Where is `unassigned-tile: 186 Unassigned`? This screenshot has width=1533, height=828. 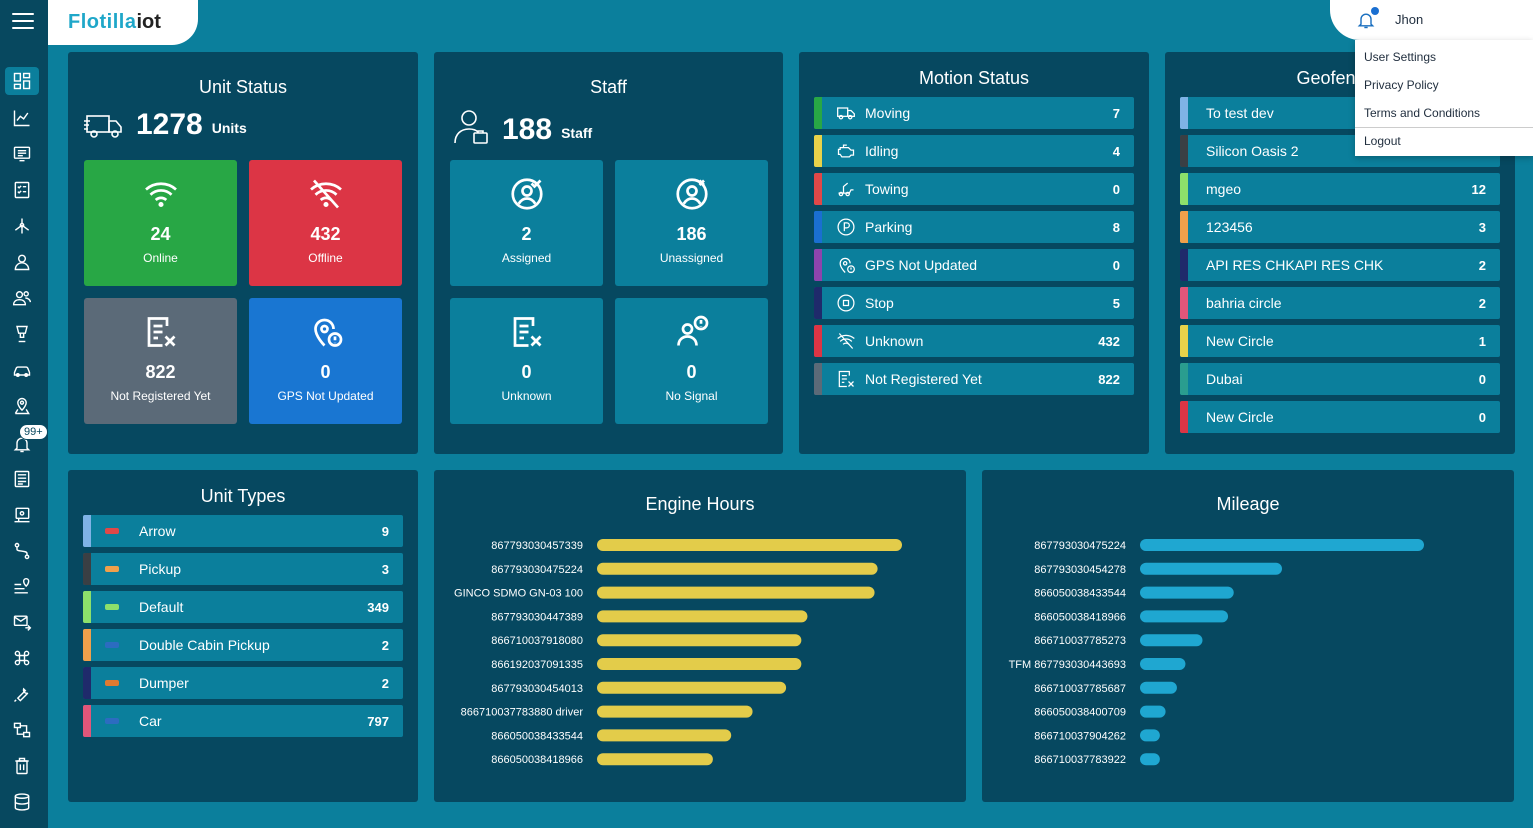
unassigned-tile: 186 Unassigned is located at coordinates (691, 223).